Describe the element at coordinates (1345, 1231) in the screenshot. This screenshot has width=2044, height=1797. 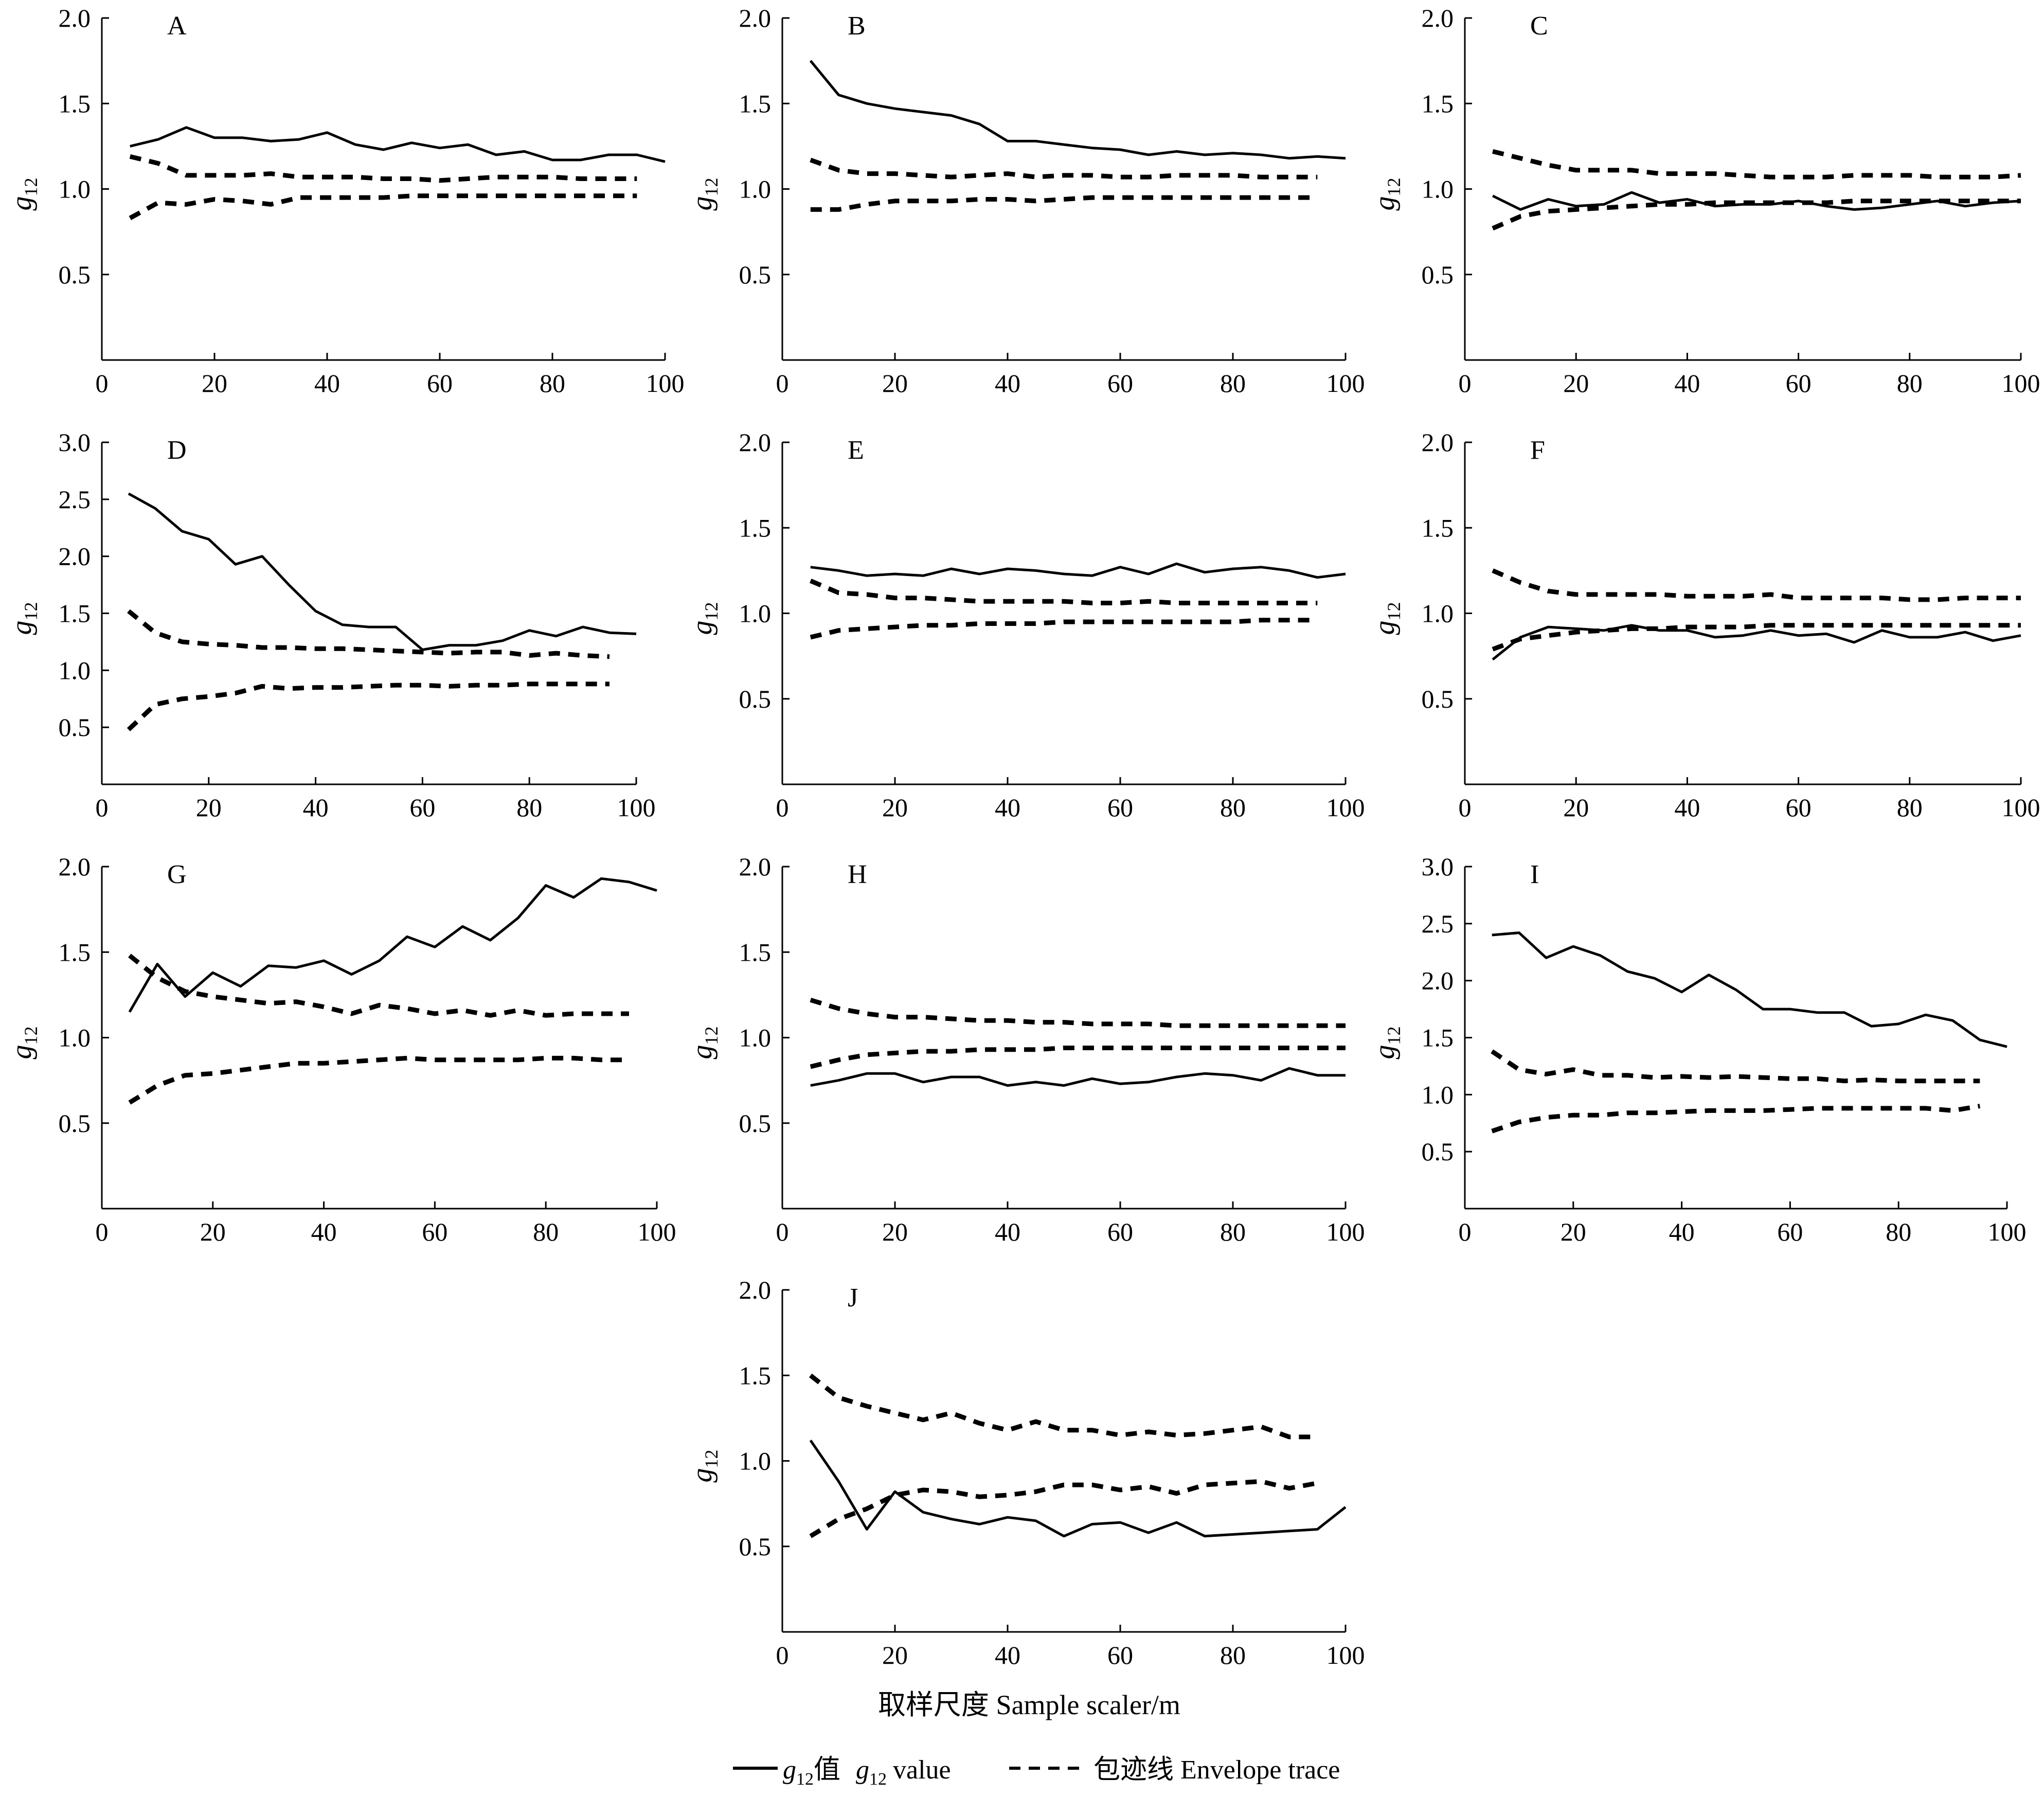
I see `panel-h-x-tick-label: 100` at that location.